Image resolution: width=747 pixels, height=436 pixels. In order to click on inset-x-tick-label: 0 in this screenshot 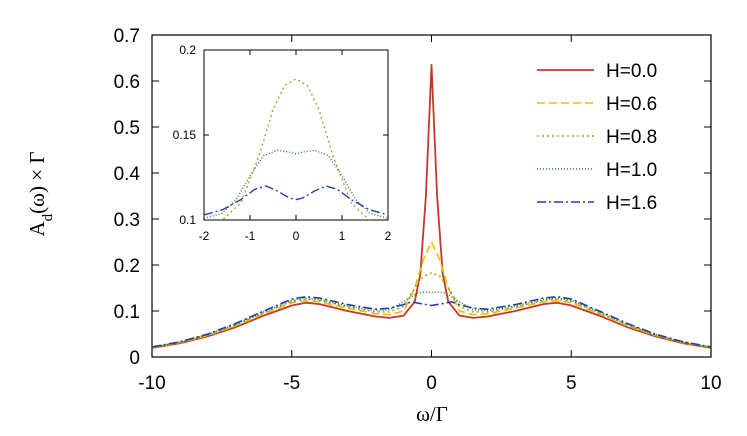, I will do `click(296, 236)`.